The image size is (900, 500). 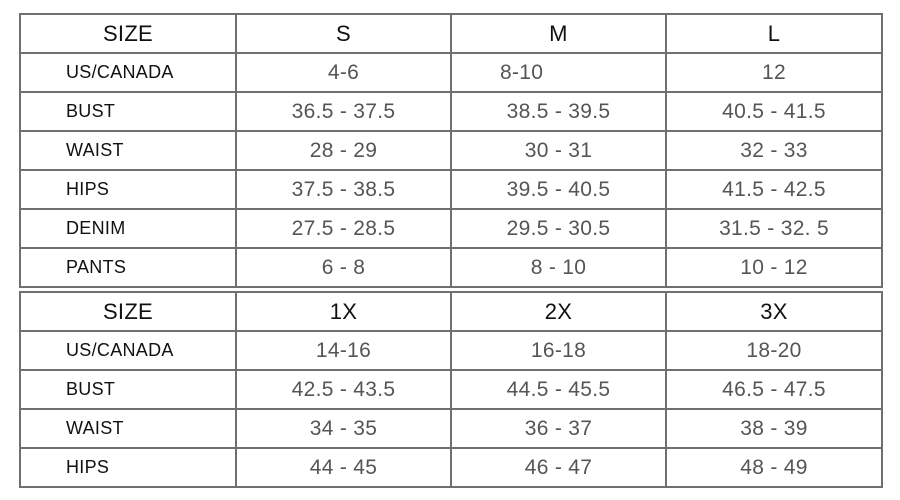 I want to click on measurement-value: 38 - 39, so click(x=774, y=428).